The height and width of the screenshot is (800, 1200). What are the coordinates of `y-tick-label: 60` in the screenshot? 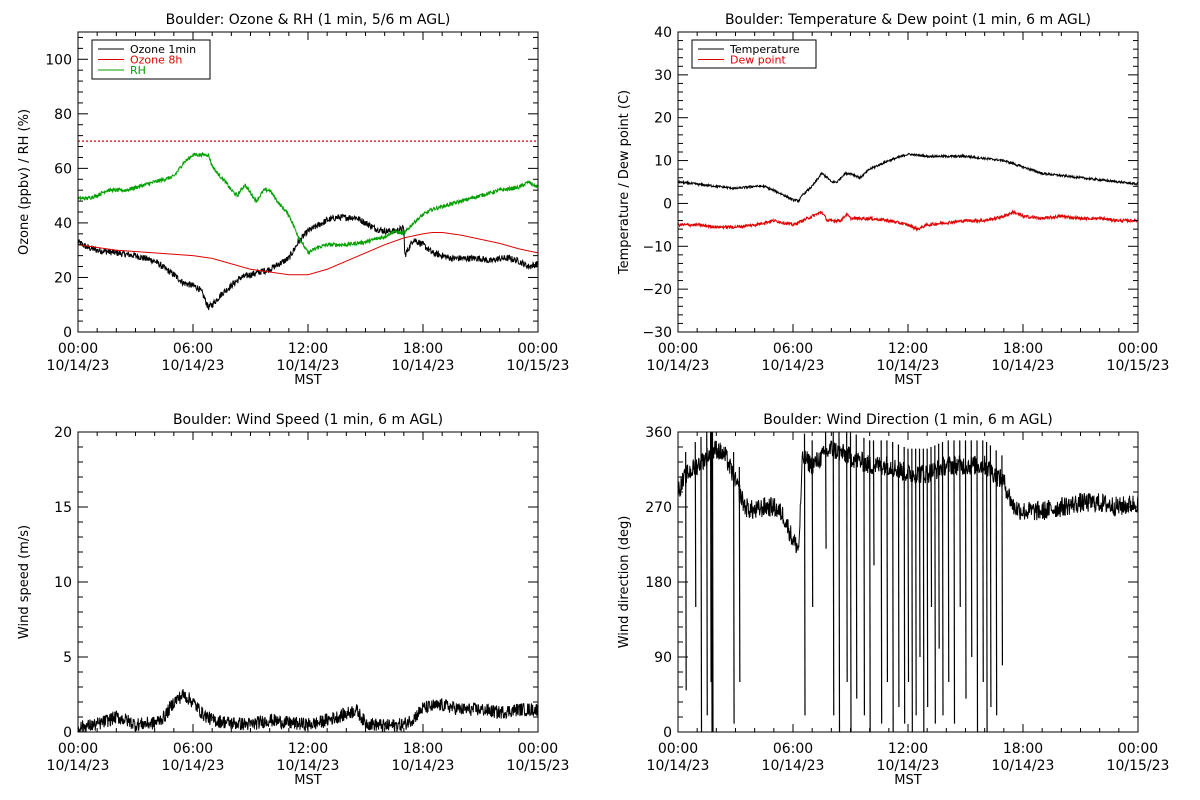 It's located at (63, 169).